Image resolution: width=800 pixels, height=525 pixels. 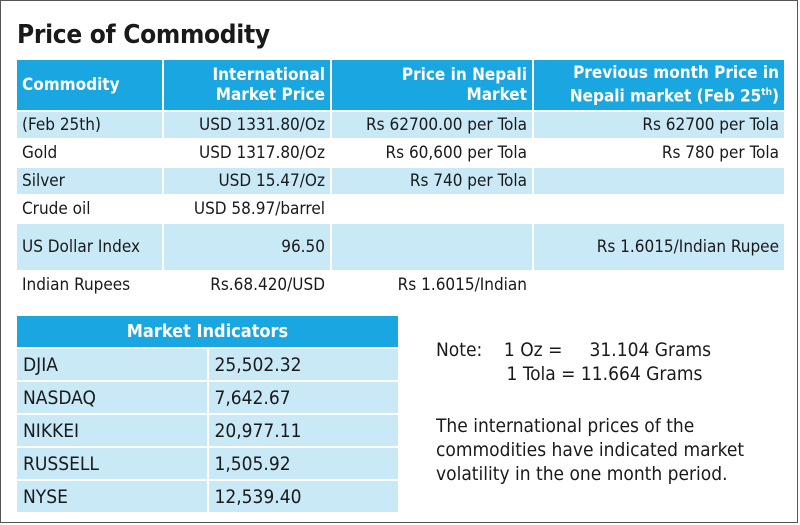 What do you see at coordinates (247, 180) in the screenshot?
I see `cell-international: USD 15.47/Oz` at bounding box center [247, 180].